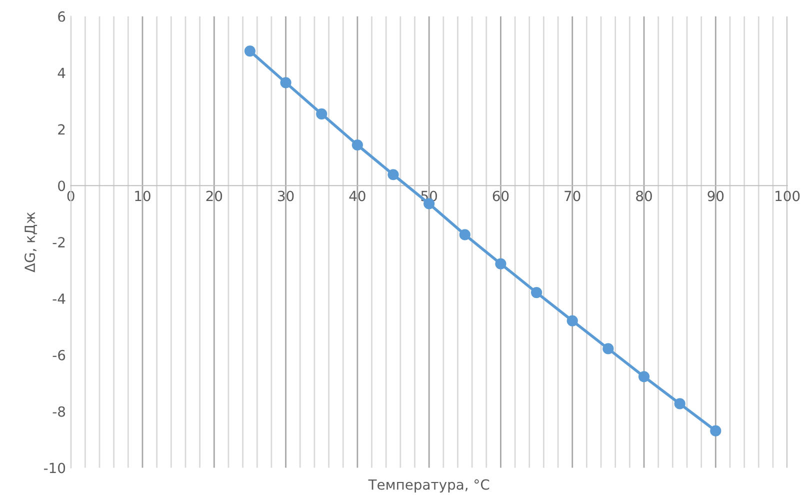  What do you see at coordinates (788, 196) in the screenshot?
I see `x-tick-label: 100` at bounding box center [788, 196].